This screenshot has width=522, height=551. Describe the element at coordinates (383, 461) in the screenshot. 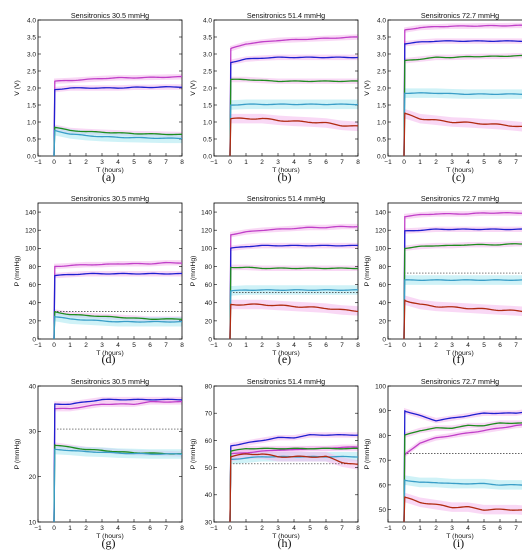

I see `y-tick-label: 70` at that location.